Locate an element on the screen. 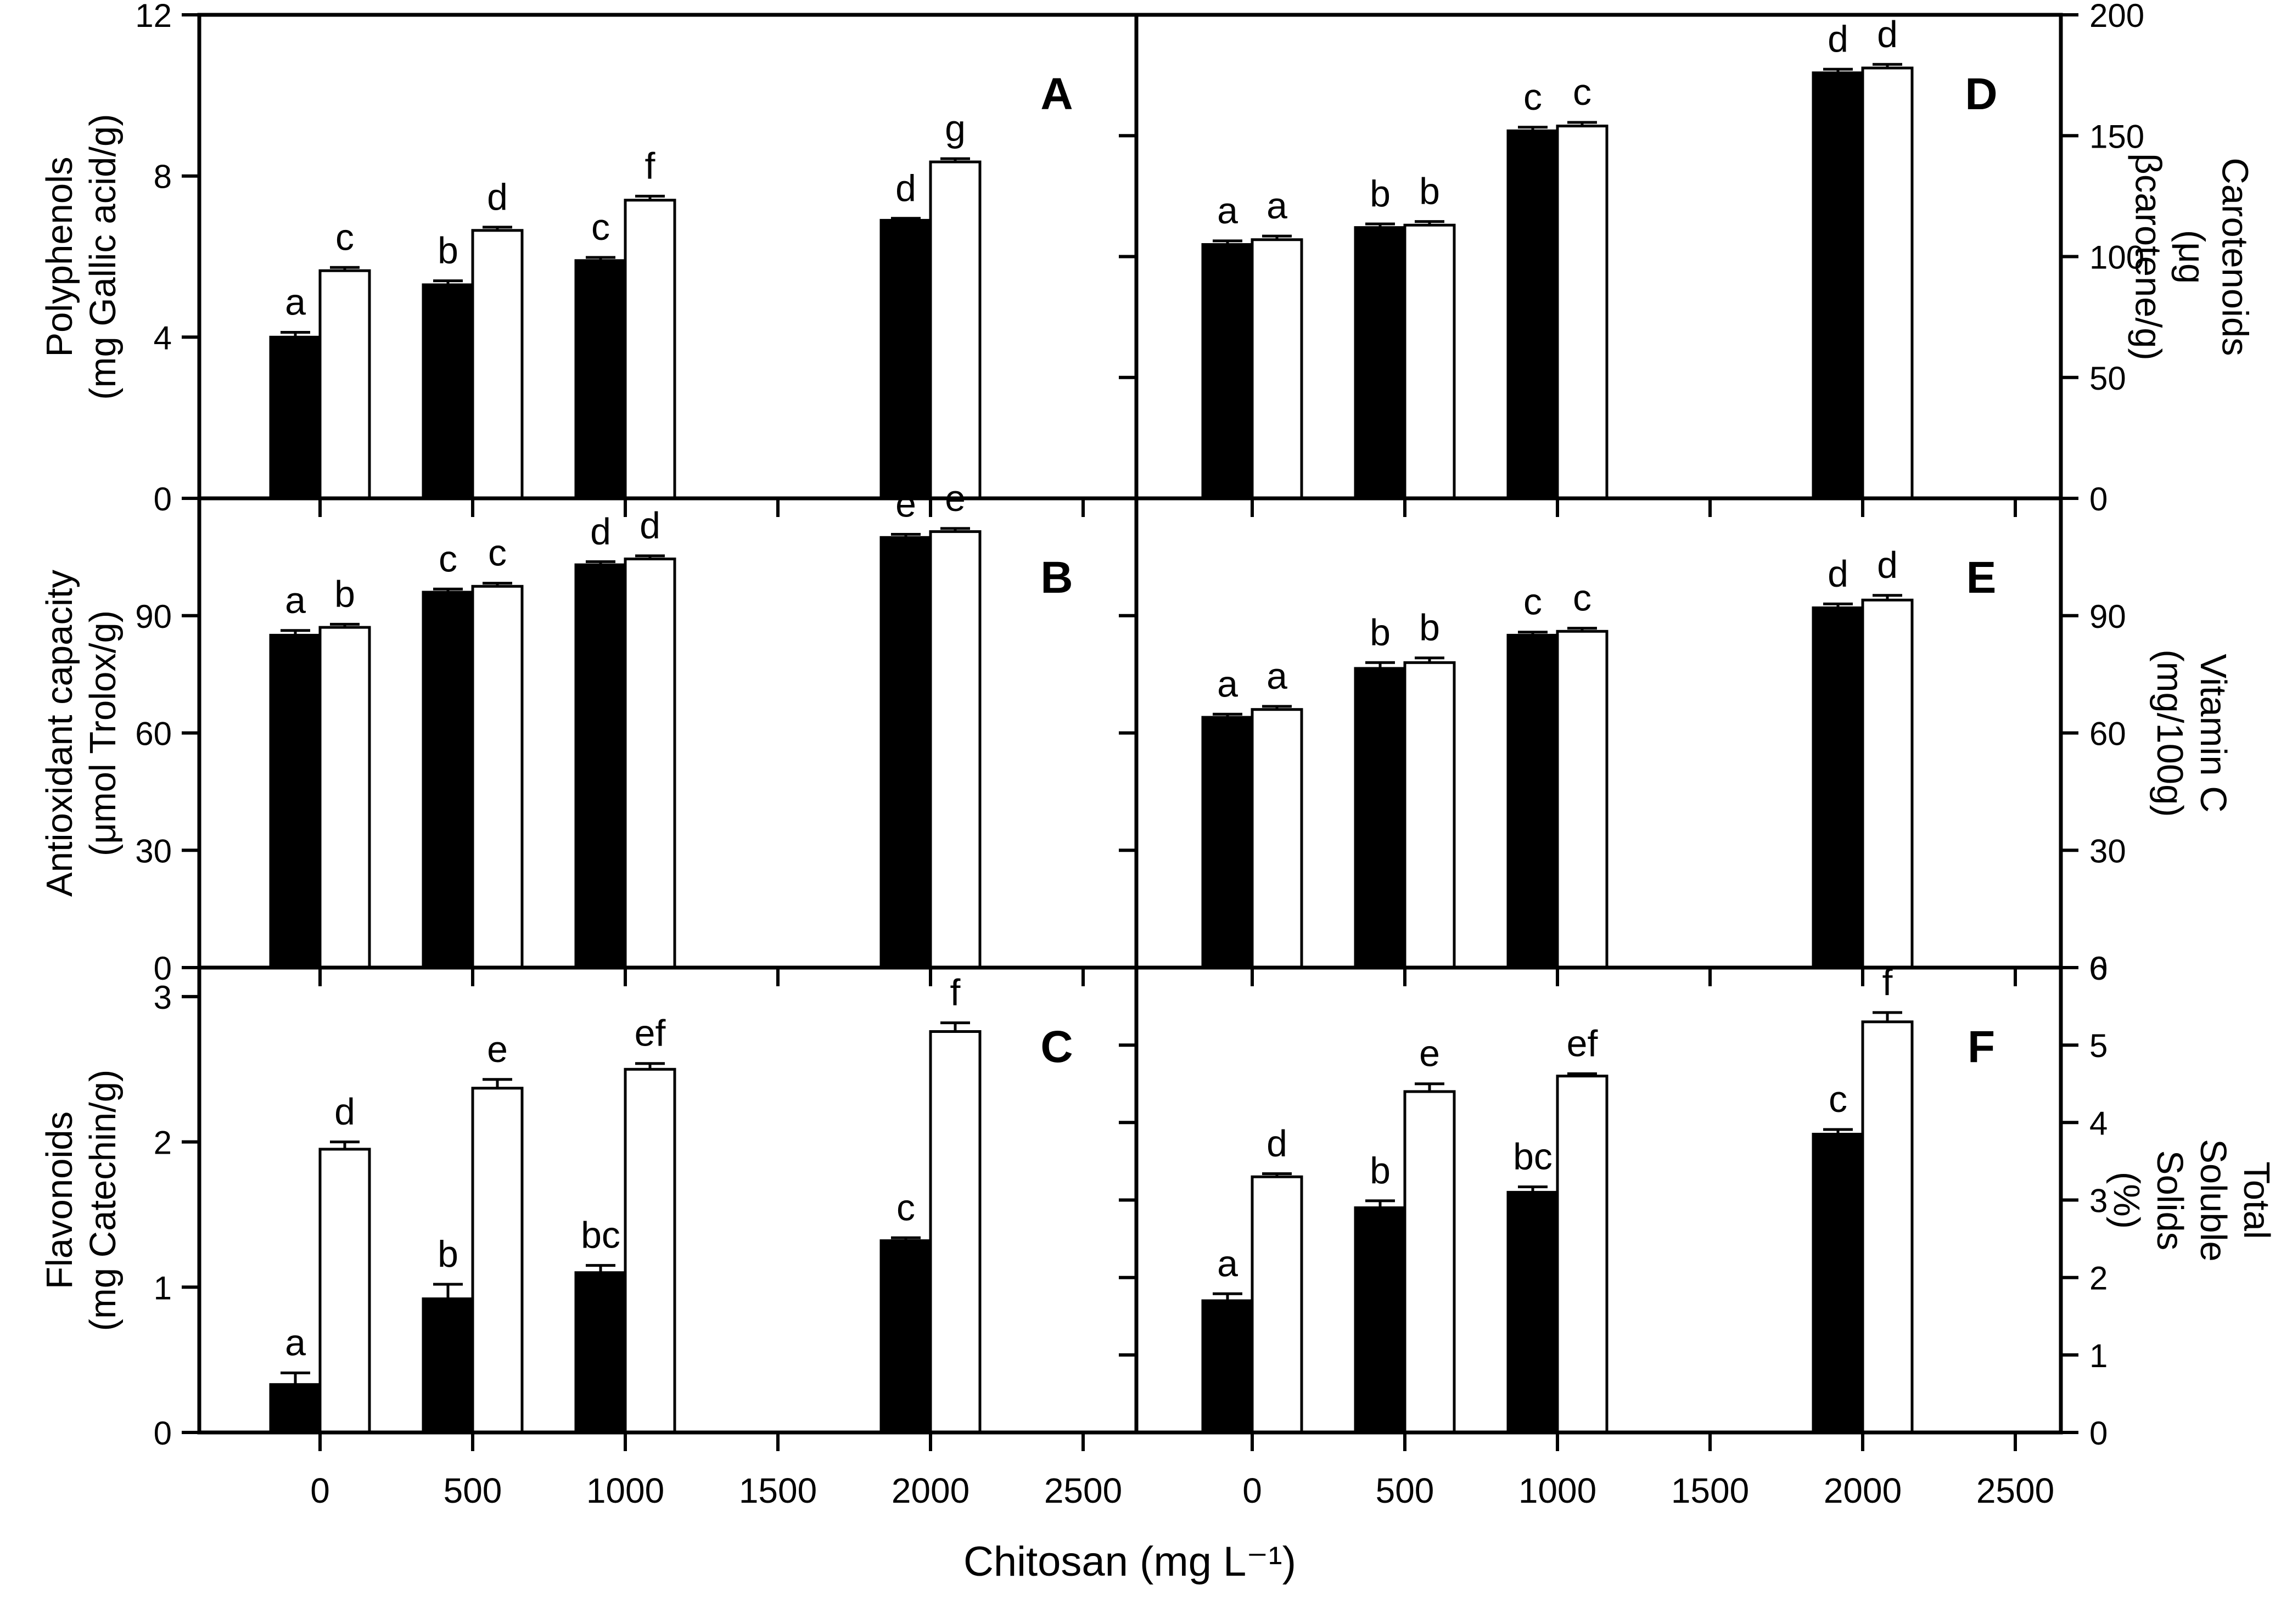  svg-text: 5 is located at coordinates (2098, 1045).